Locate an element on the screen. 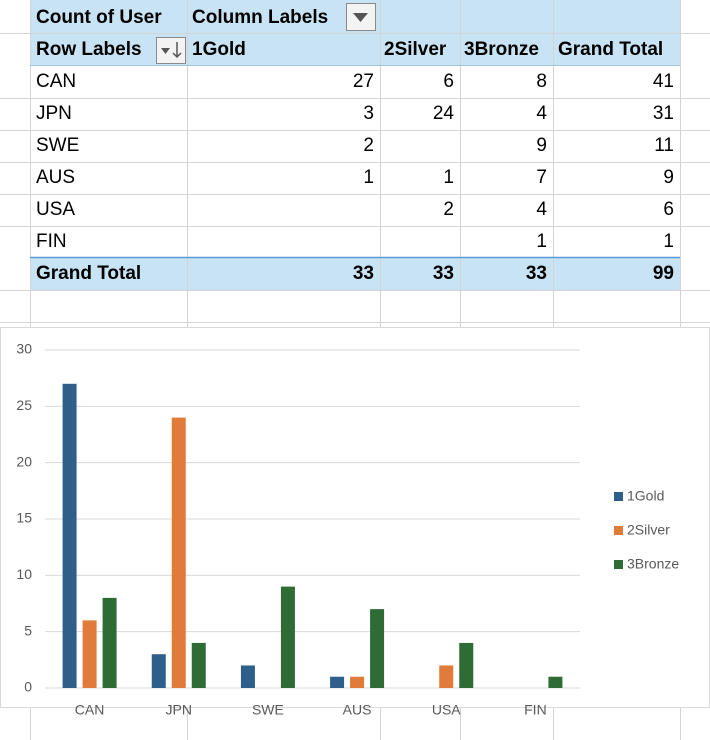 Image resolution: width=710 pixels, height=740 pixels. y-tick-label: 15 is located at coordinates (24, 518).